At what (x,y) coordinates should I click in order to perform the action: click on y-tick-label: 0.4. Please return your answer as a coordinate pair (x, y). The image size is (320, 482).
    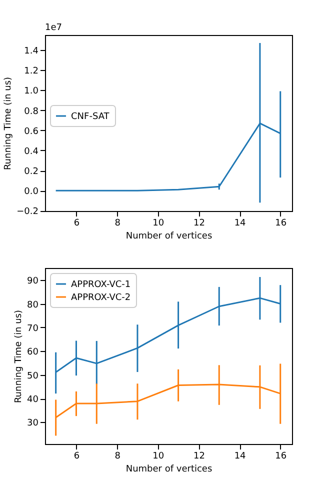
    Looking at the image, I should click on (31, 151).